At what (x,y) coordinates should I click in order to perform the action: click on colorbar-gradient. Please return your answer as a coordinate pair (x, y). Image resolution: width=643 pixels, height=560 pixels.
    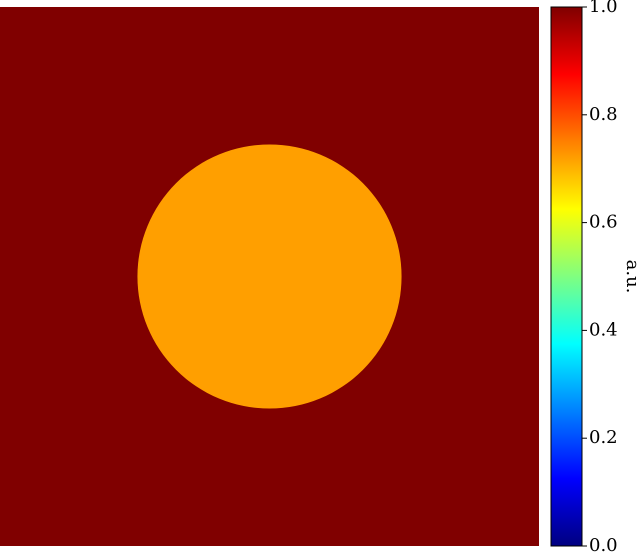
    Looking at the image, I should click on (566, 276).